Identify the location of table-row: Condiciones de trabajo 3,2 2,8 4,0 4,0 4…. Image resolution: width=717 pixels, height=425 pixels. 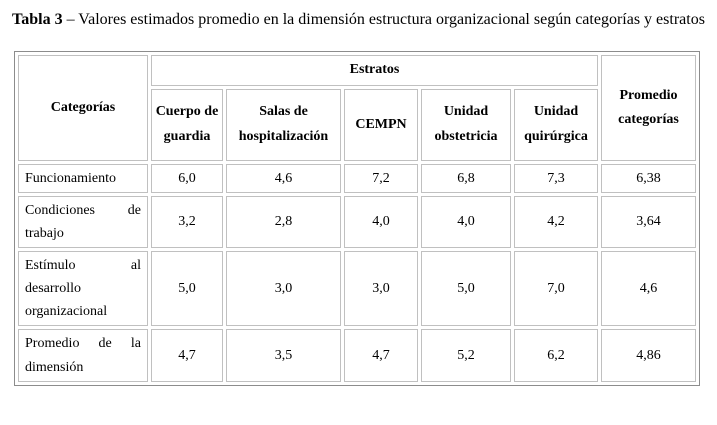
(357, 222).